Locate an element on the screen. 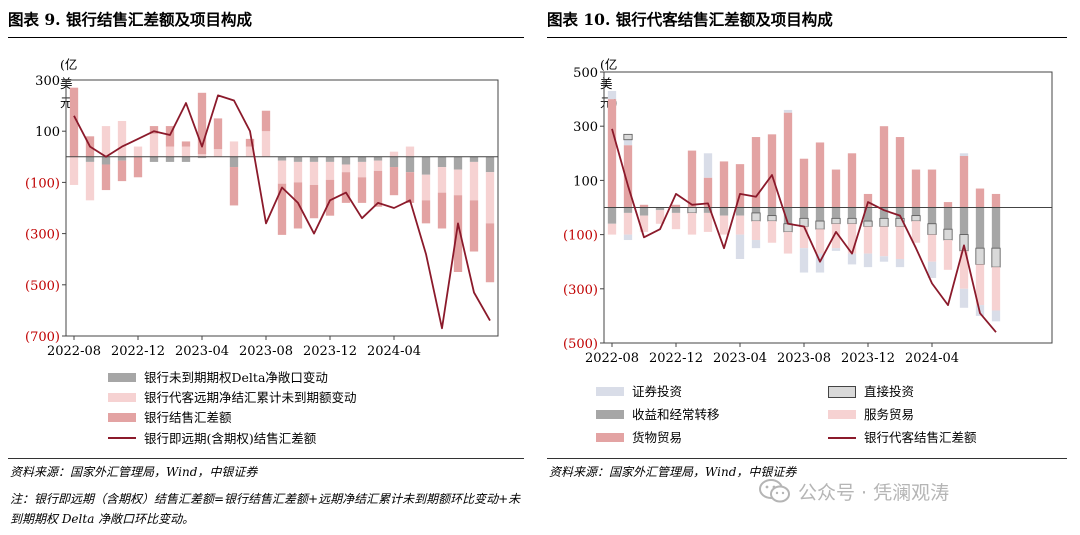  y-tick-label: (500) is located at coordinates (42, 286).